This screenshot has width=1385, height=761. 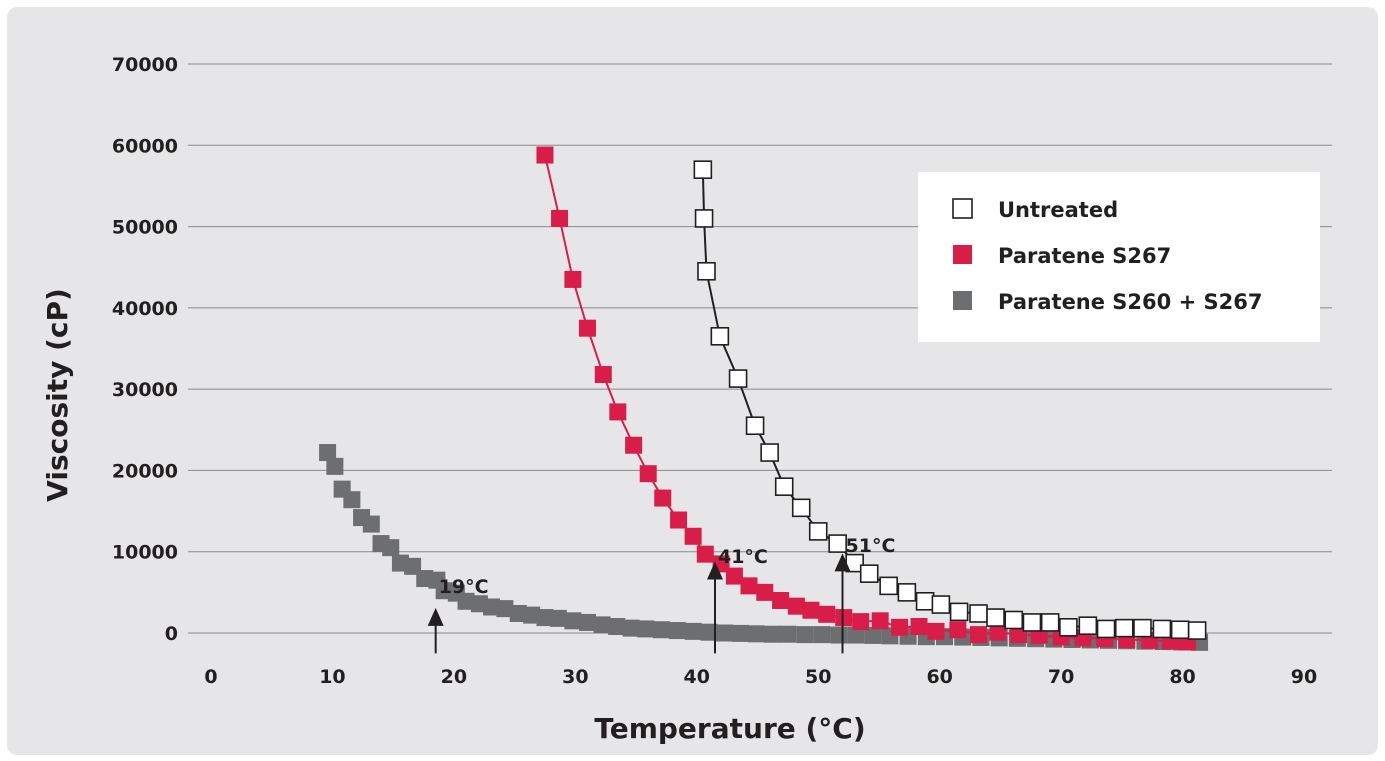 What do you see at coordinates (145, 390) in the screenshot?
I see `y-tick-label: 30000` at bounding box center [145, 390].